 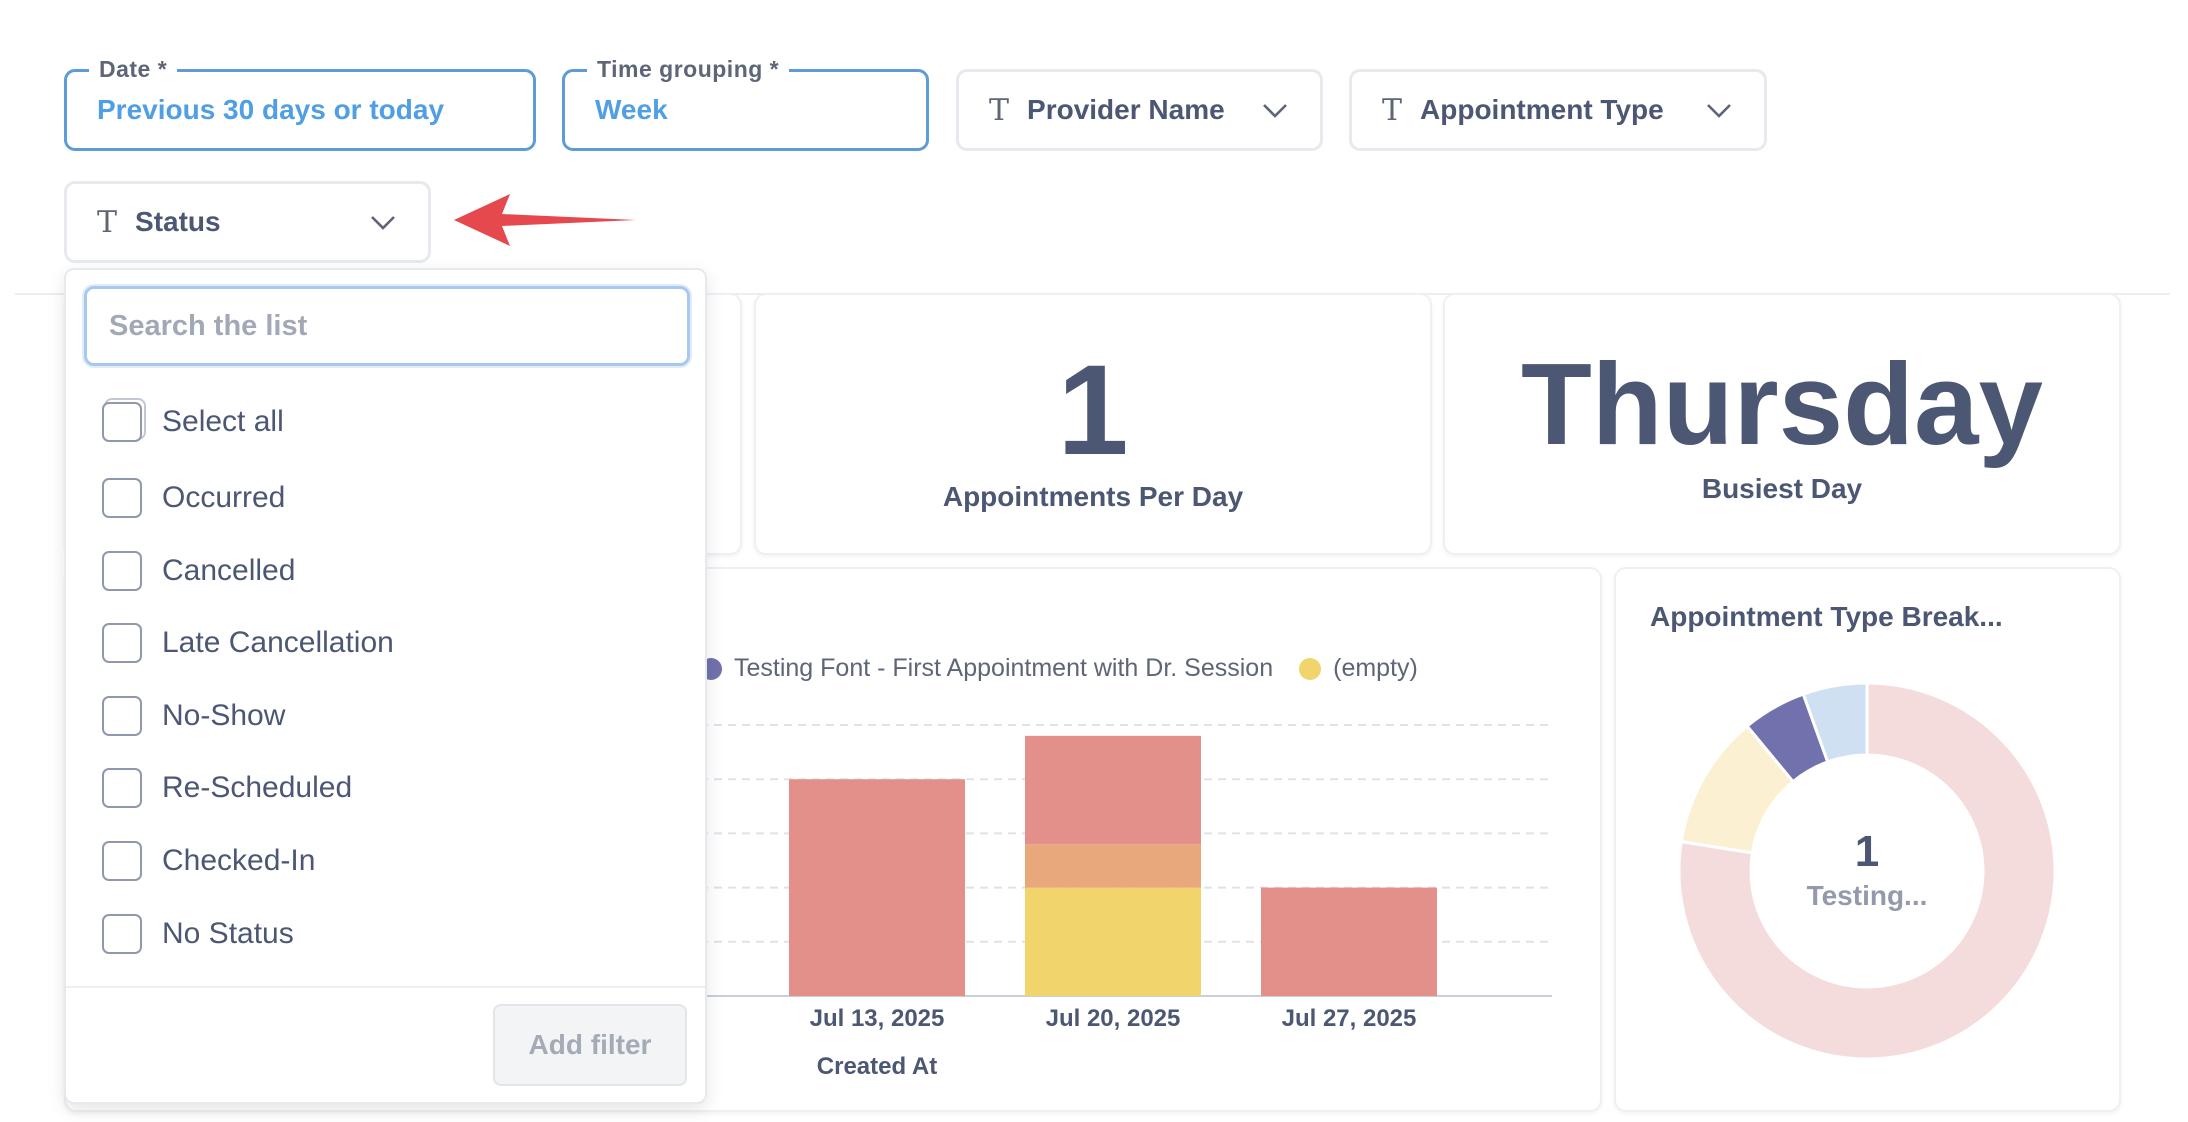 I want to click on option-no-show: No-Show, so click(x=193, y=716).